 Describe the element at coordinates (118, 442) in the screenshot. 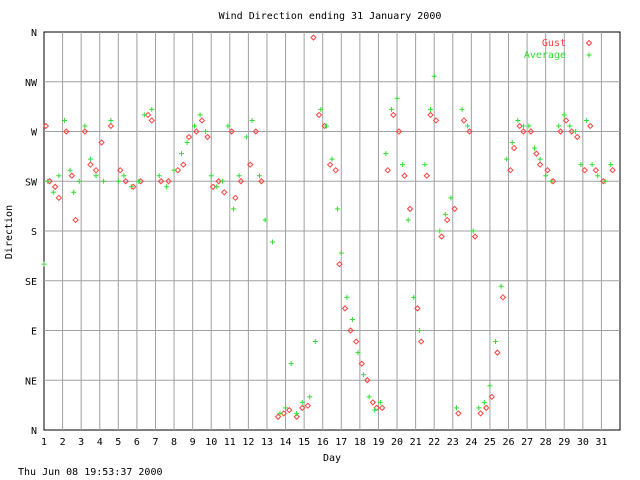

I see `x-tick-label: 5` at that location.